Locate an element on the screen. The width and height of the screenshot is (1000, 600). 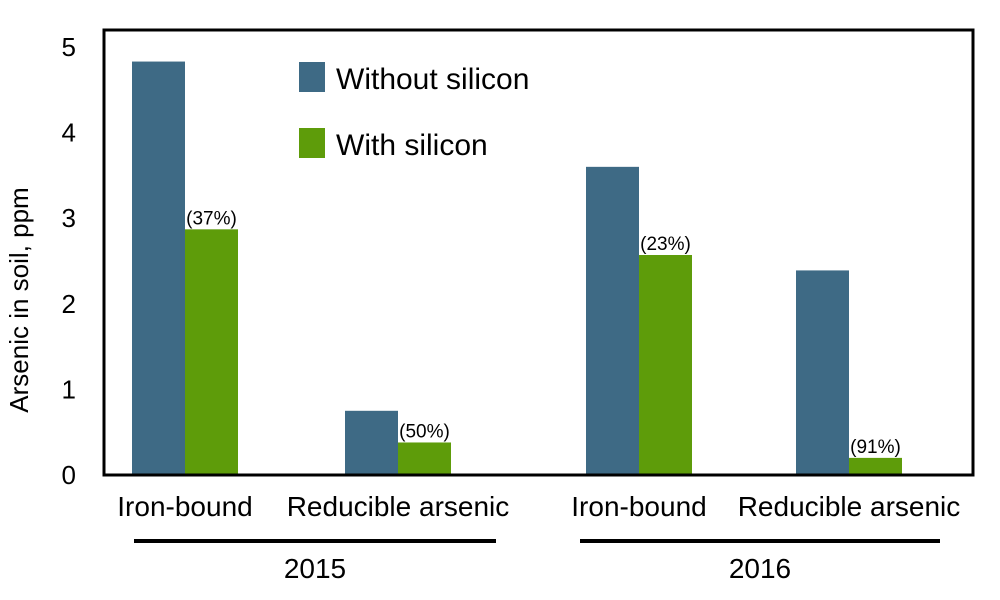
legend: Without silicon With silicon is located at coordinates (414, 112).